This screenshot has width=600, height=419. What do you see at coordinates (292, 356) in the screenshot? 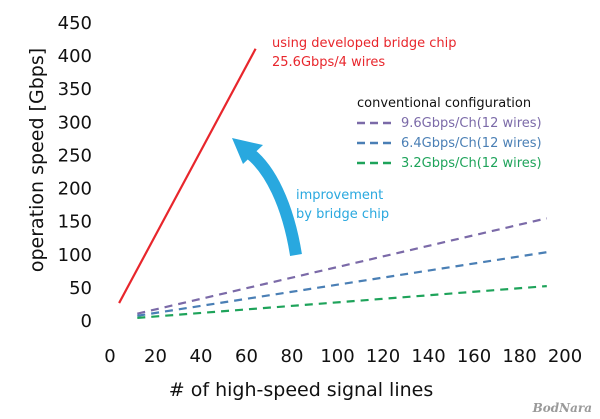
I see `x-tick-label: 80` at bounding box center [292, 356].